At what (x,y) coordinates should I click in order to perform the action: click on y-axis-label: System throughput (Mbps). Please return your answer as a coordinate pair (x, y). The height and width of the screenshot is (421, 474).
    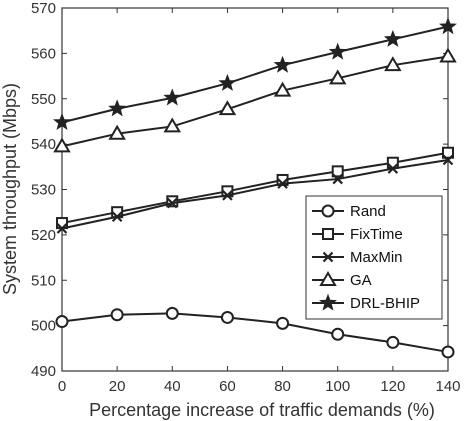
    Looking at the image, I should click on (10, 189).